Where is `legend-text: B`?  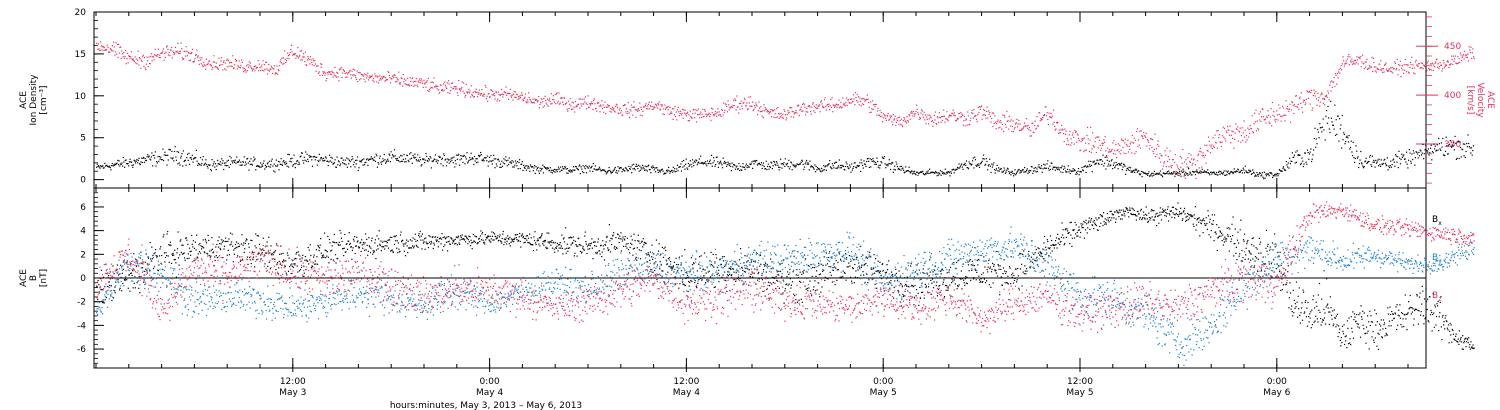
legend-text: B is located at coordinates (1435, 220).